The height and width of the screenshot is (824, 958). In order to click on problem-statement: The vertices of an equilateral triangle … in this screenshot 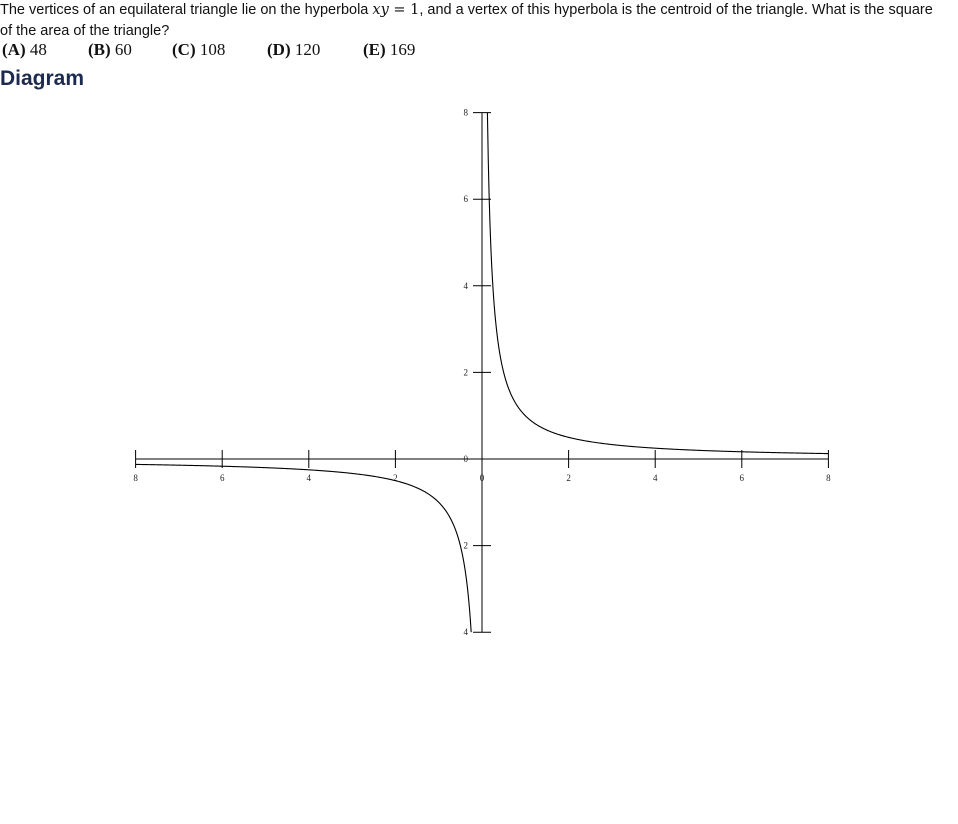, I will do `click(470, 21)`.